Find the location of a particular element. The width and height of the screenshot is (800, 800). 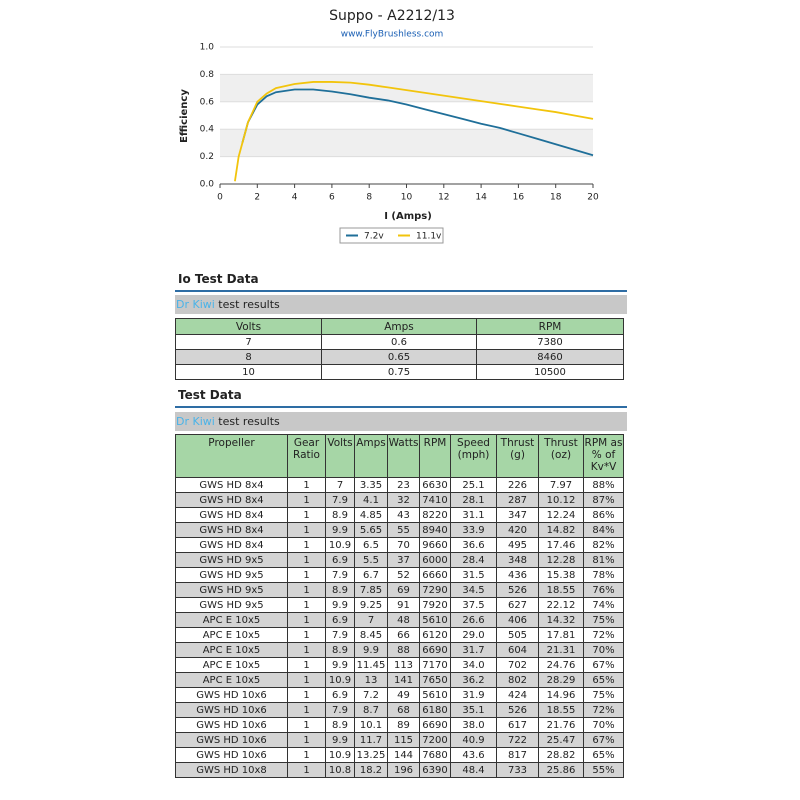

table-cell: 22.12 is located at coordinates (561, 605).